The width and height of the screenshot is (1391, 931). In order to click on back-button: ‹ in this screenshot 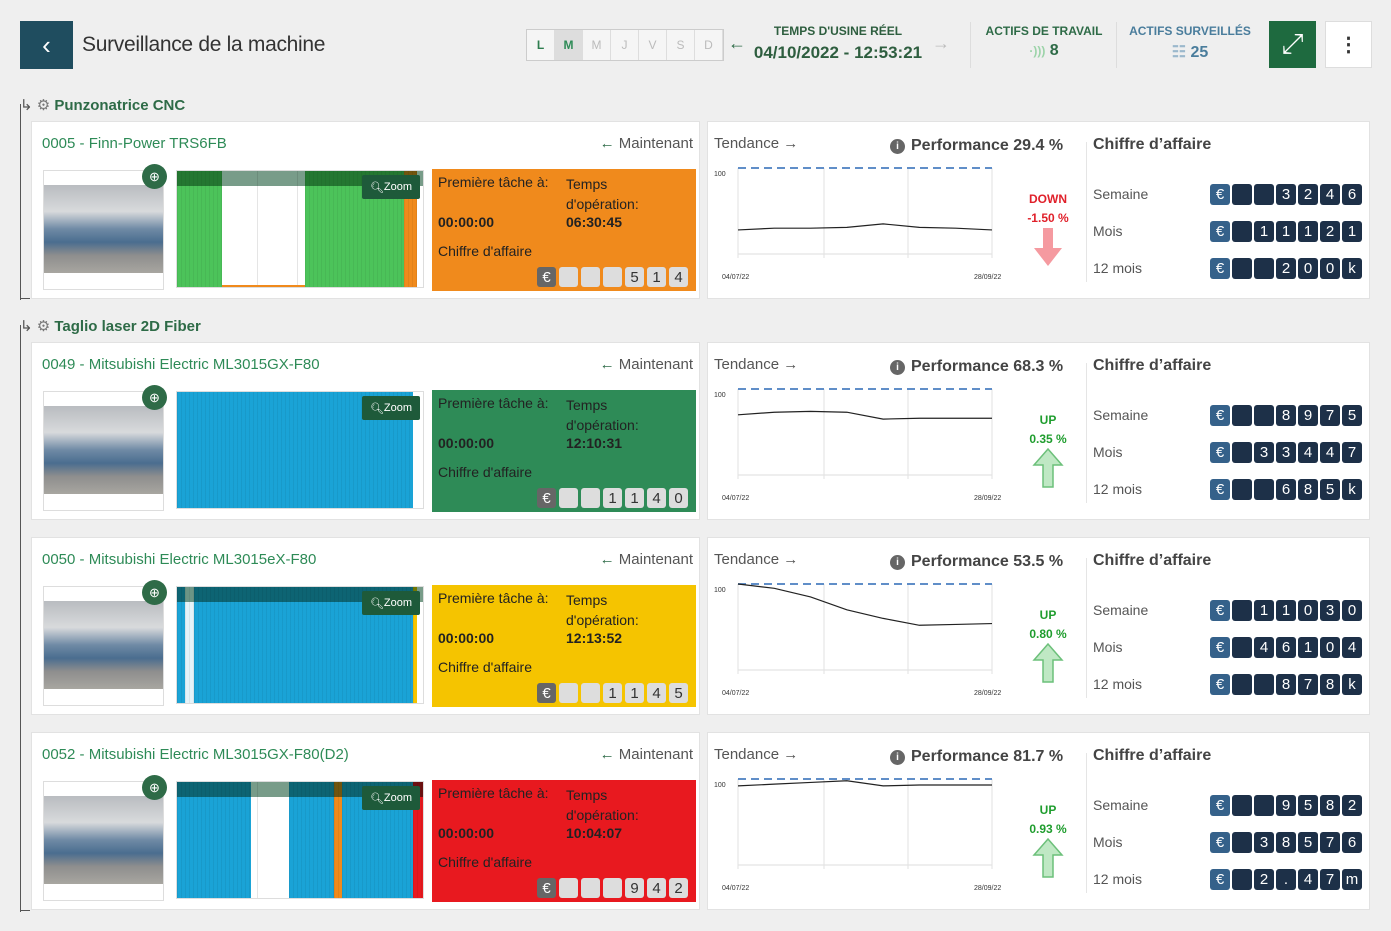, I will do `click(46, 45)`.